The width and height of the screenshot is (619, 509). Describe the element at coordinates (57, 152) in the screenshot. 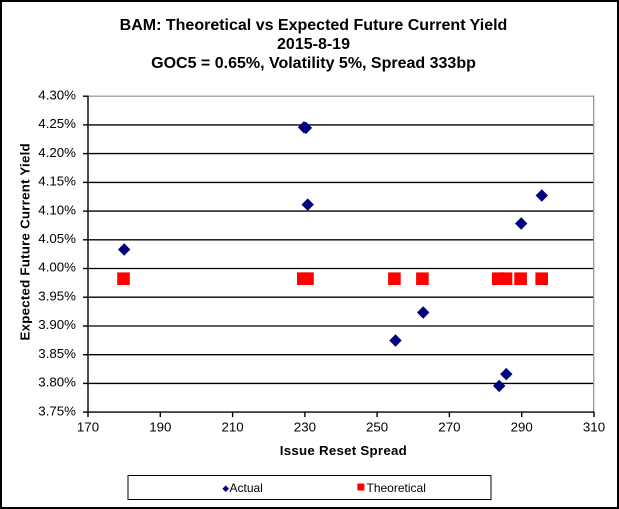

I see `svg-text: 4.20%` at that location.